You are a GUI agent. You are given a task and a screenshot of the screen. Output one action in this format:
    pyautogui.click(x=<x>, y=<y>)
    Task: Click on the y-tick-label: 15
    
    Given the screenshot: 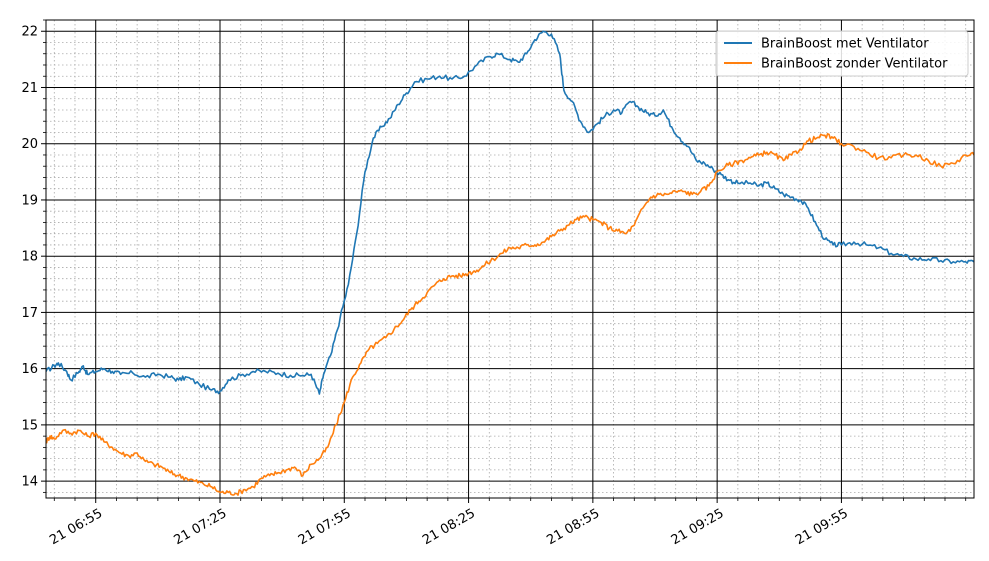 What is the action you would take?
    pyautogui.click(x=29, y=425)
    